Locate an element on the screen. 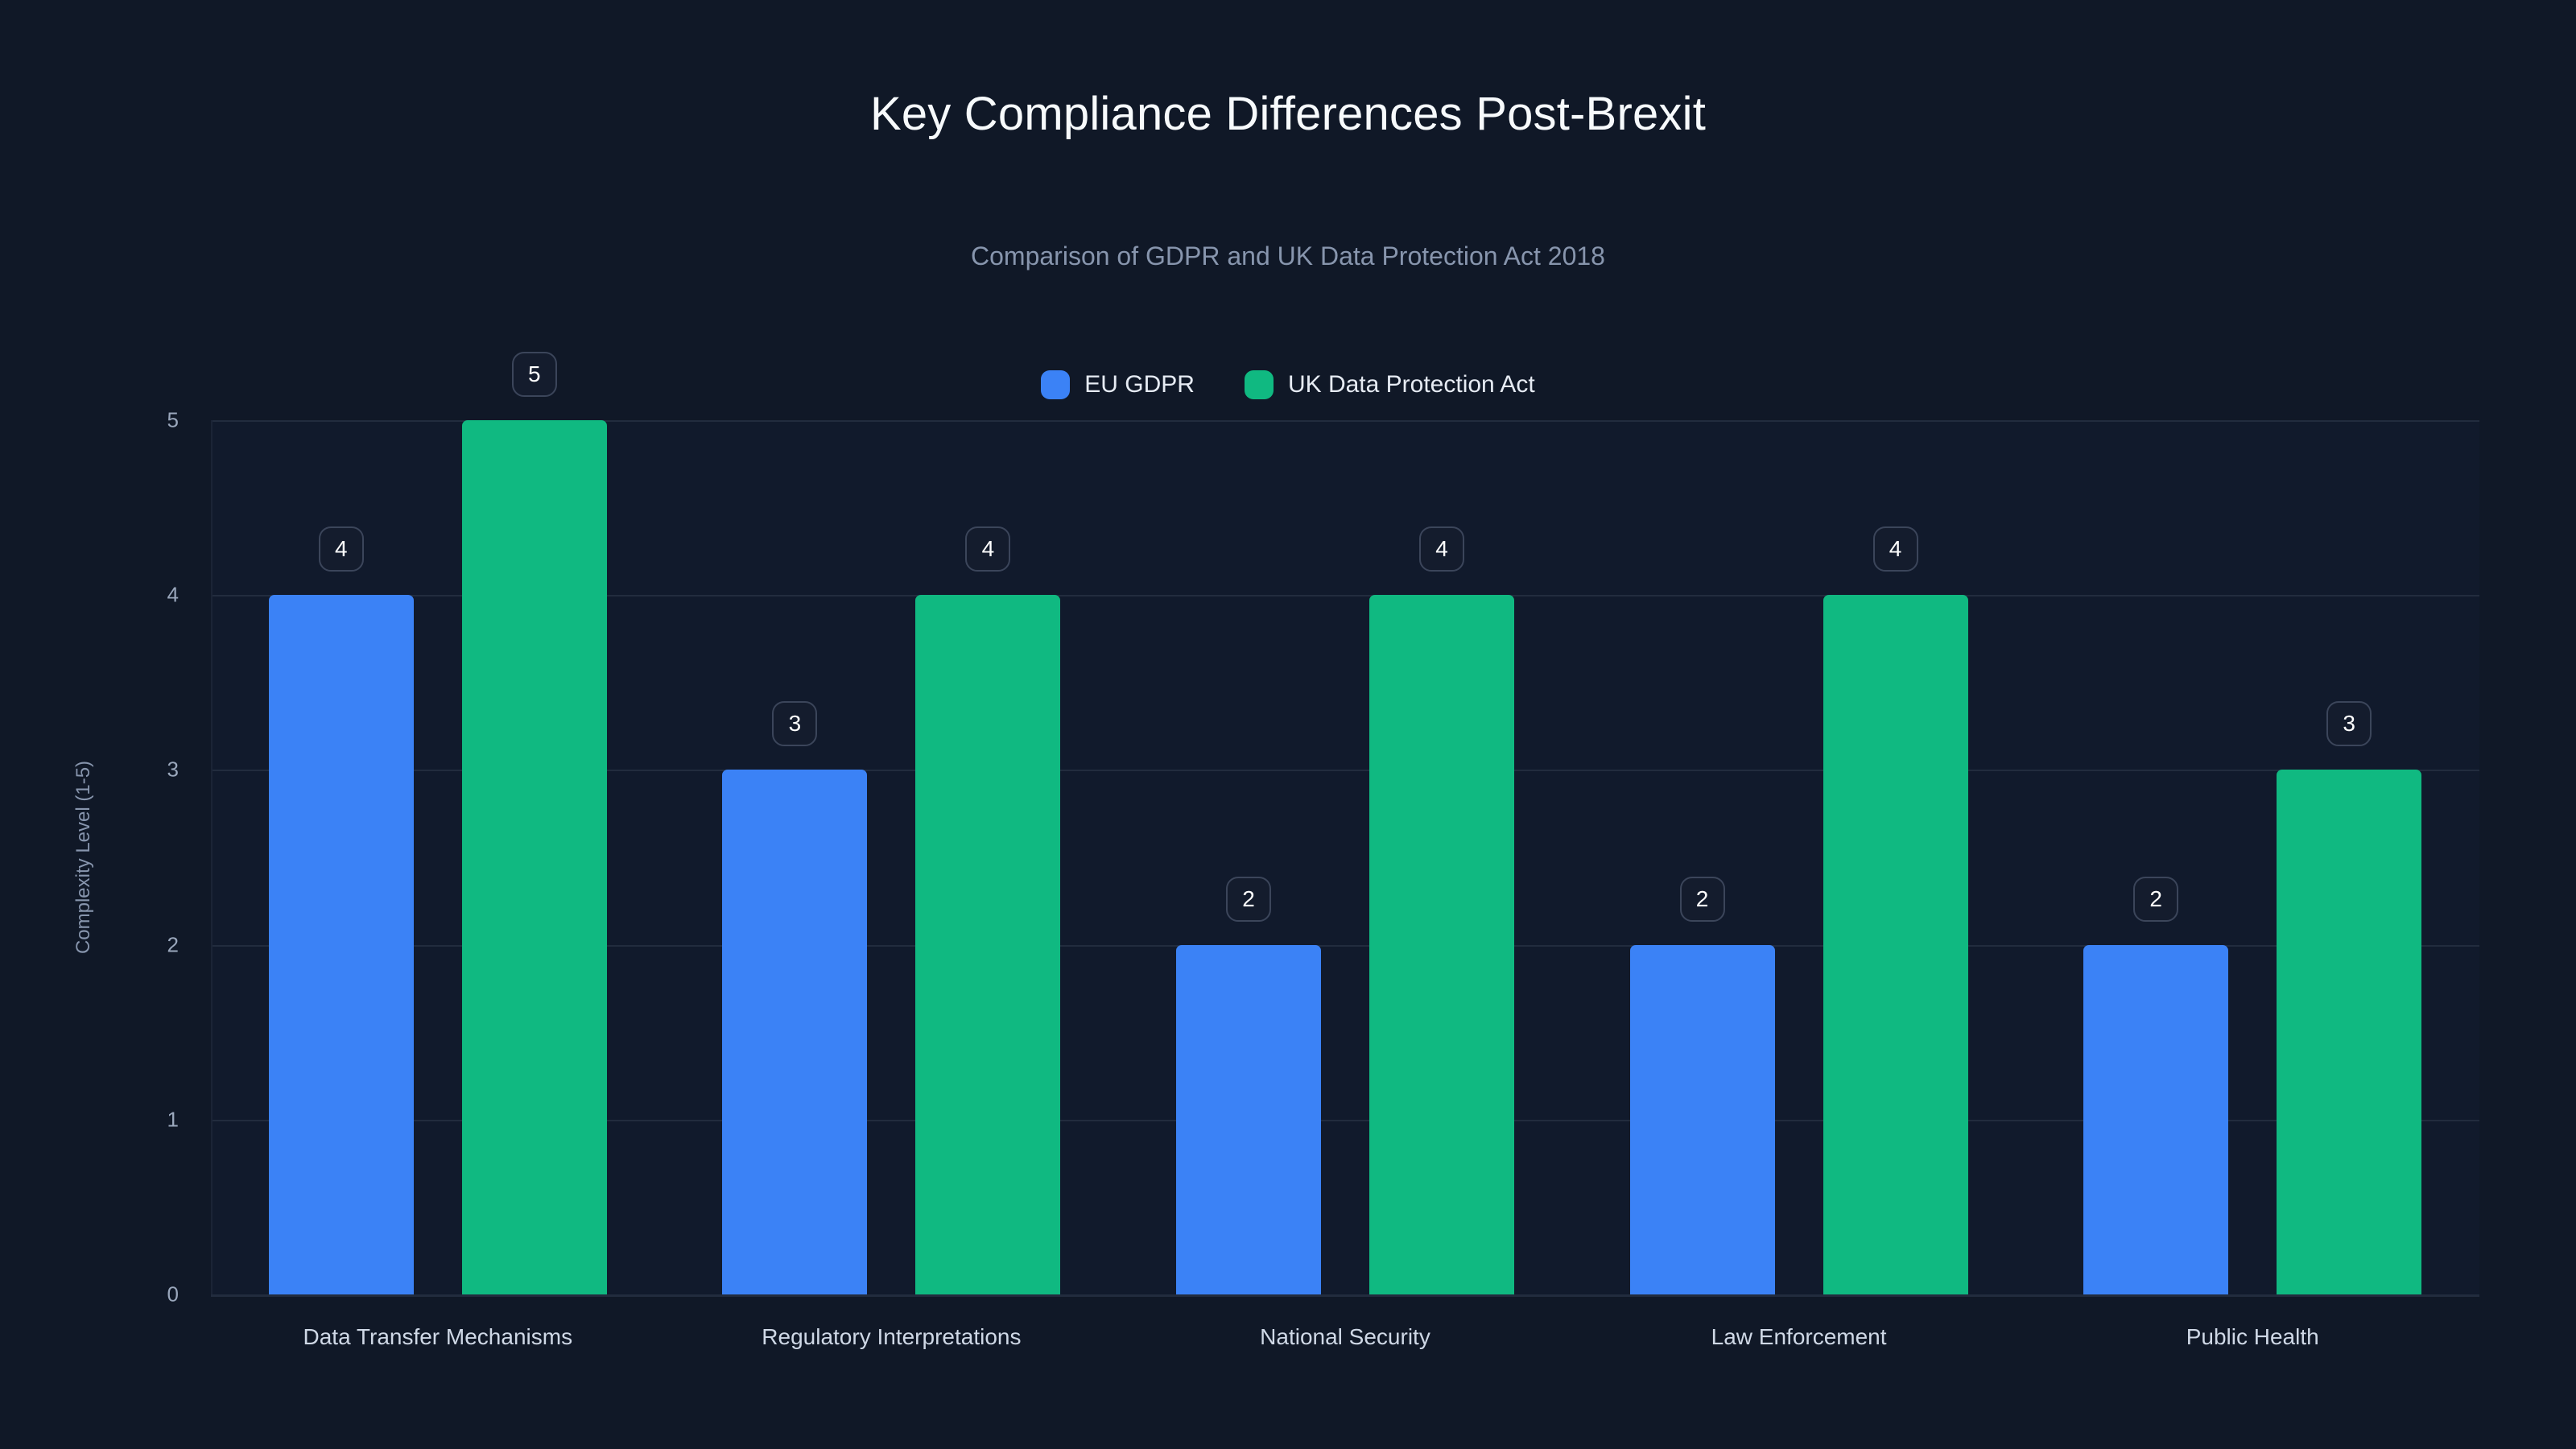 The width and height of the screenshot is (2576, 1449). y-tick-label: 4 is located at coordinates (173, 594).